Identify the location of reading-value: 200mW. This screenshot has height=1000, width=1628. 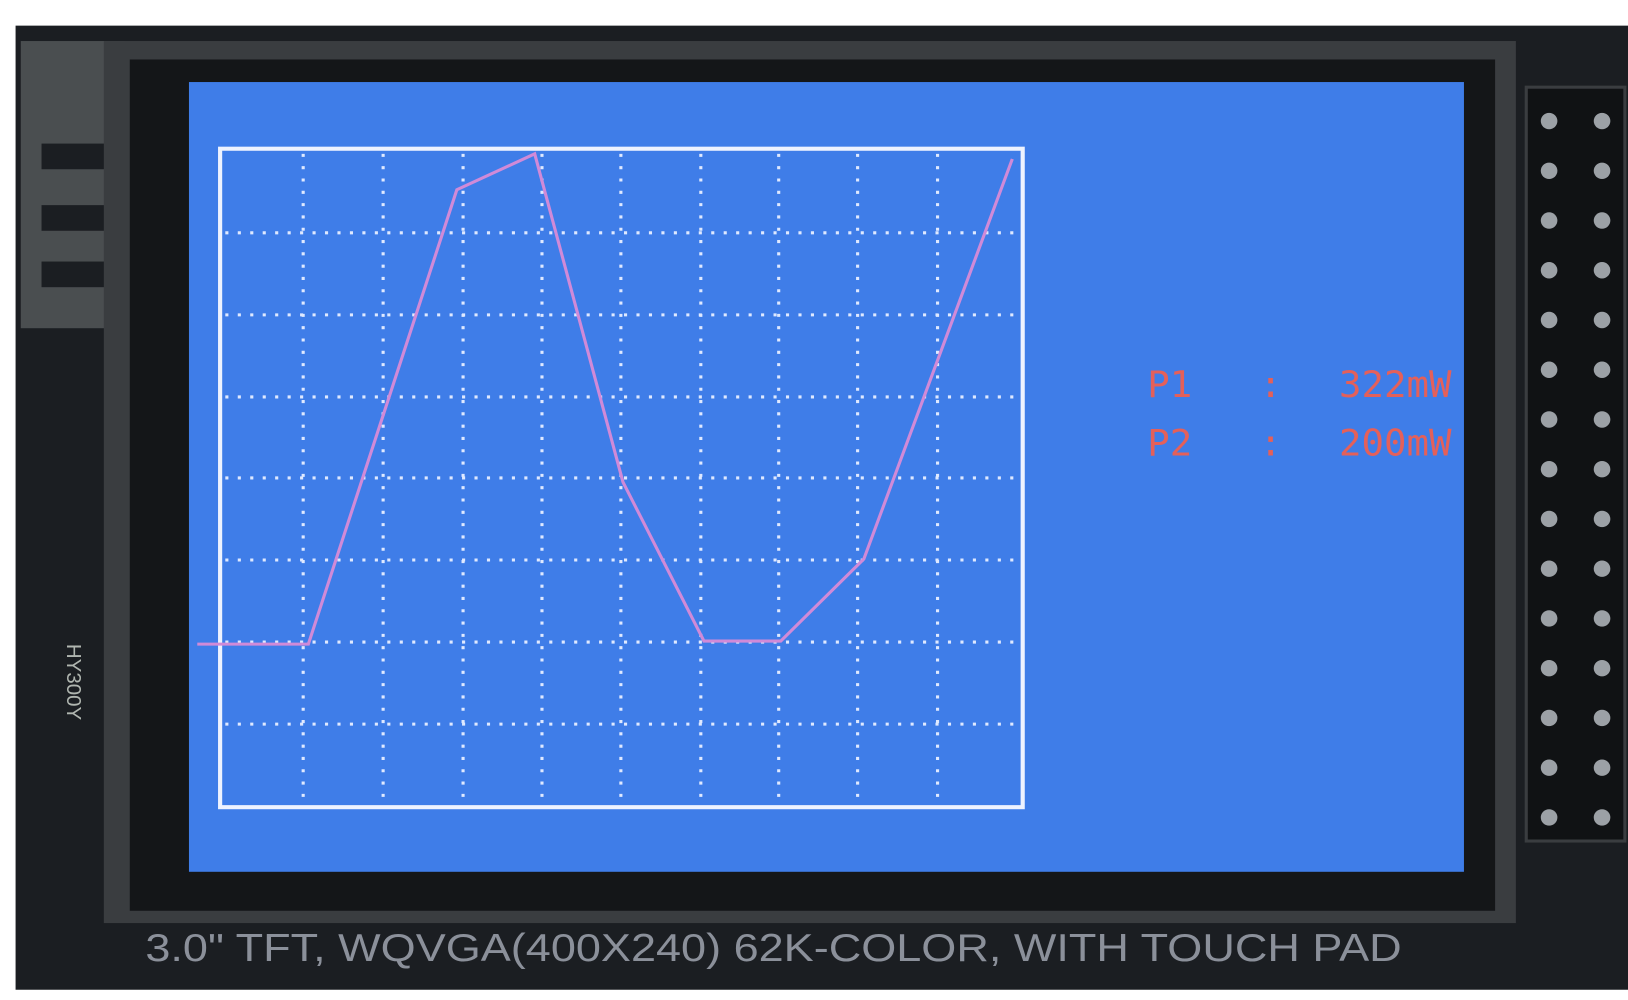
(1395, 443).